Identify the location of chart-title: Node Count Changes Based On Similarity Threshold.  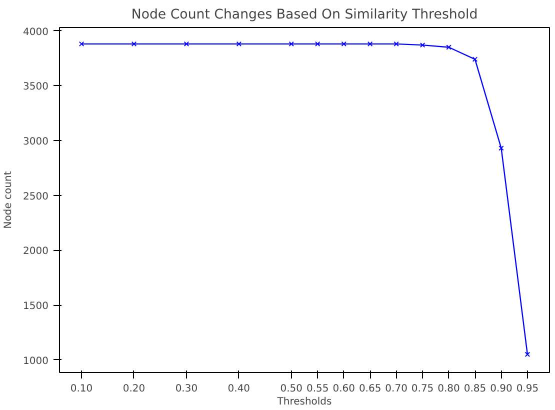
(304, 15).